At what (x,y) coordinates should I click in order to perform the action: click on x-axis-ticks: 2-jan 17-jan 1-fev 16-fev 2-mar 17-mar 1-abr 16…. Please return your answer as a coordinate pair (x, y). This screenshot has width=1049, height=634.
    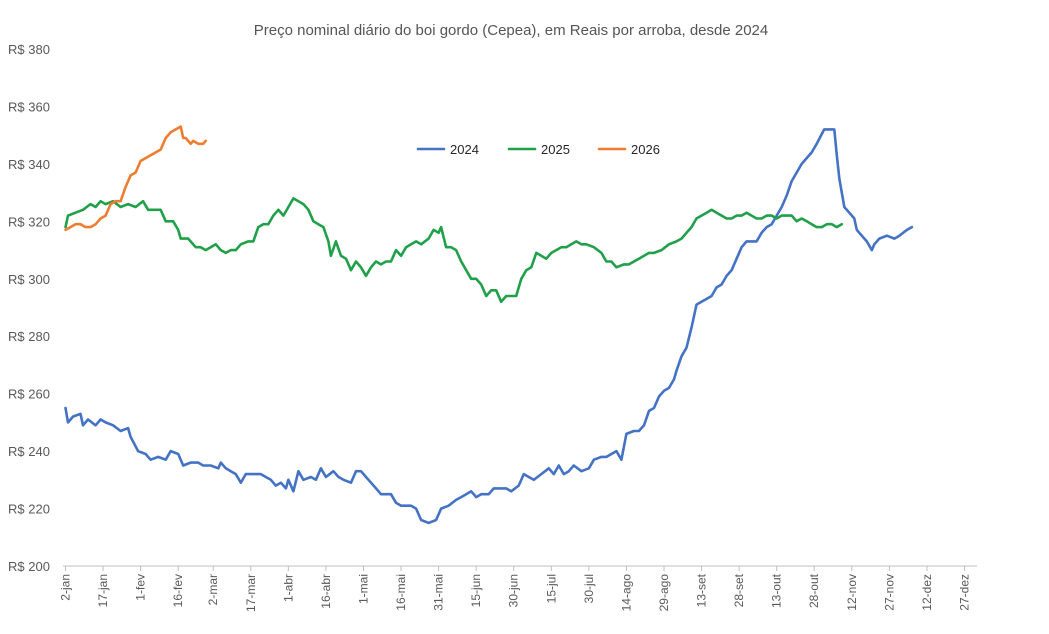
    Looking at the image, I should click on (515, 589).